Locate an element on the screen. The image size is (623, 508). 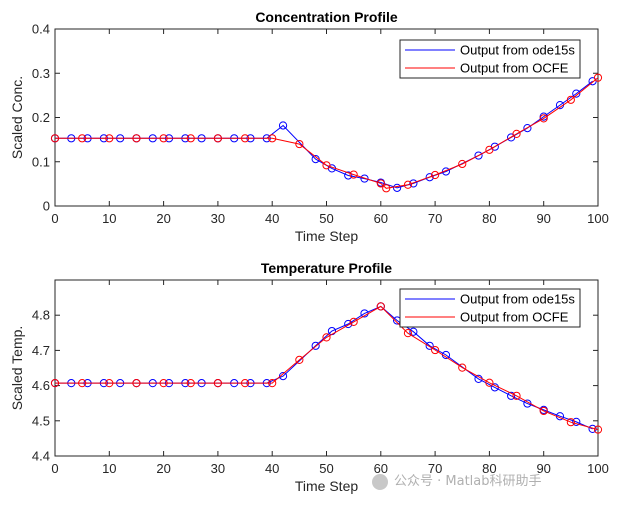
y-tick-label: 4.8 is located at coordinates (41, 315).